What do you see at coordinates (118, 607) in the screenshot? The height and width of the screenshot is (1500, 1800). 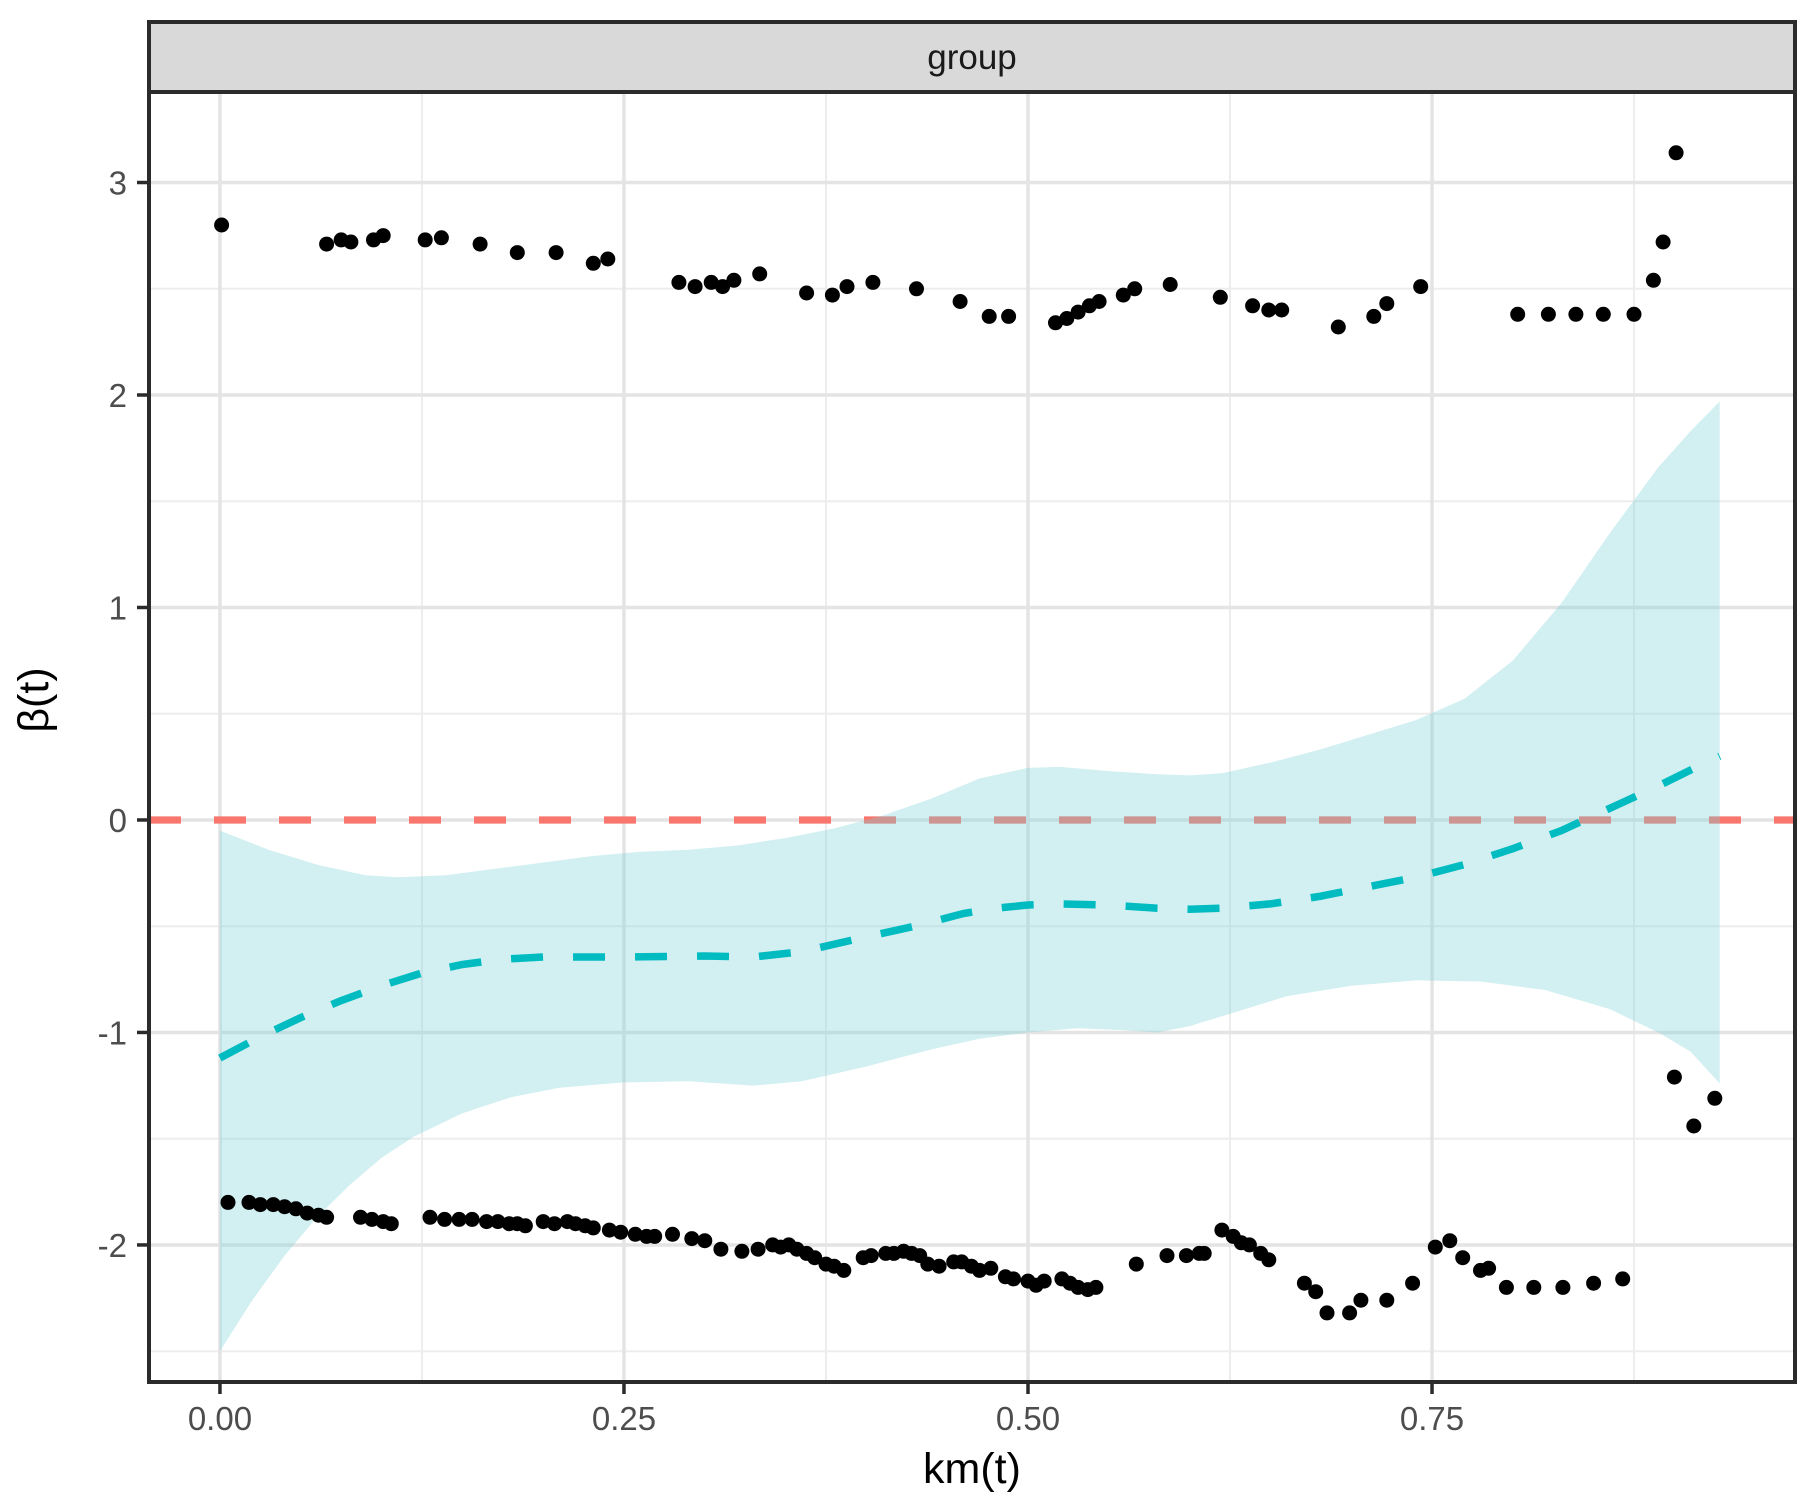 I see `y-tick-label: 1` at bounding box center [118, 607].